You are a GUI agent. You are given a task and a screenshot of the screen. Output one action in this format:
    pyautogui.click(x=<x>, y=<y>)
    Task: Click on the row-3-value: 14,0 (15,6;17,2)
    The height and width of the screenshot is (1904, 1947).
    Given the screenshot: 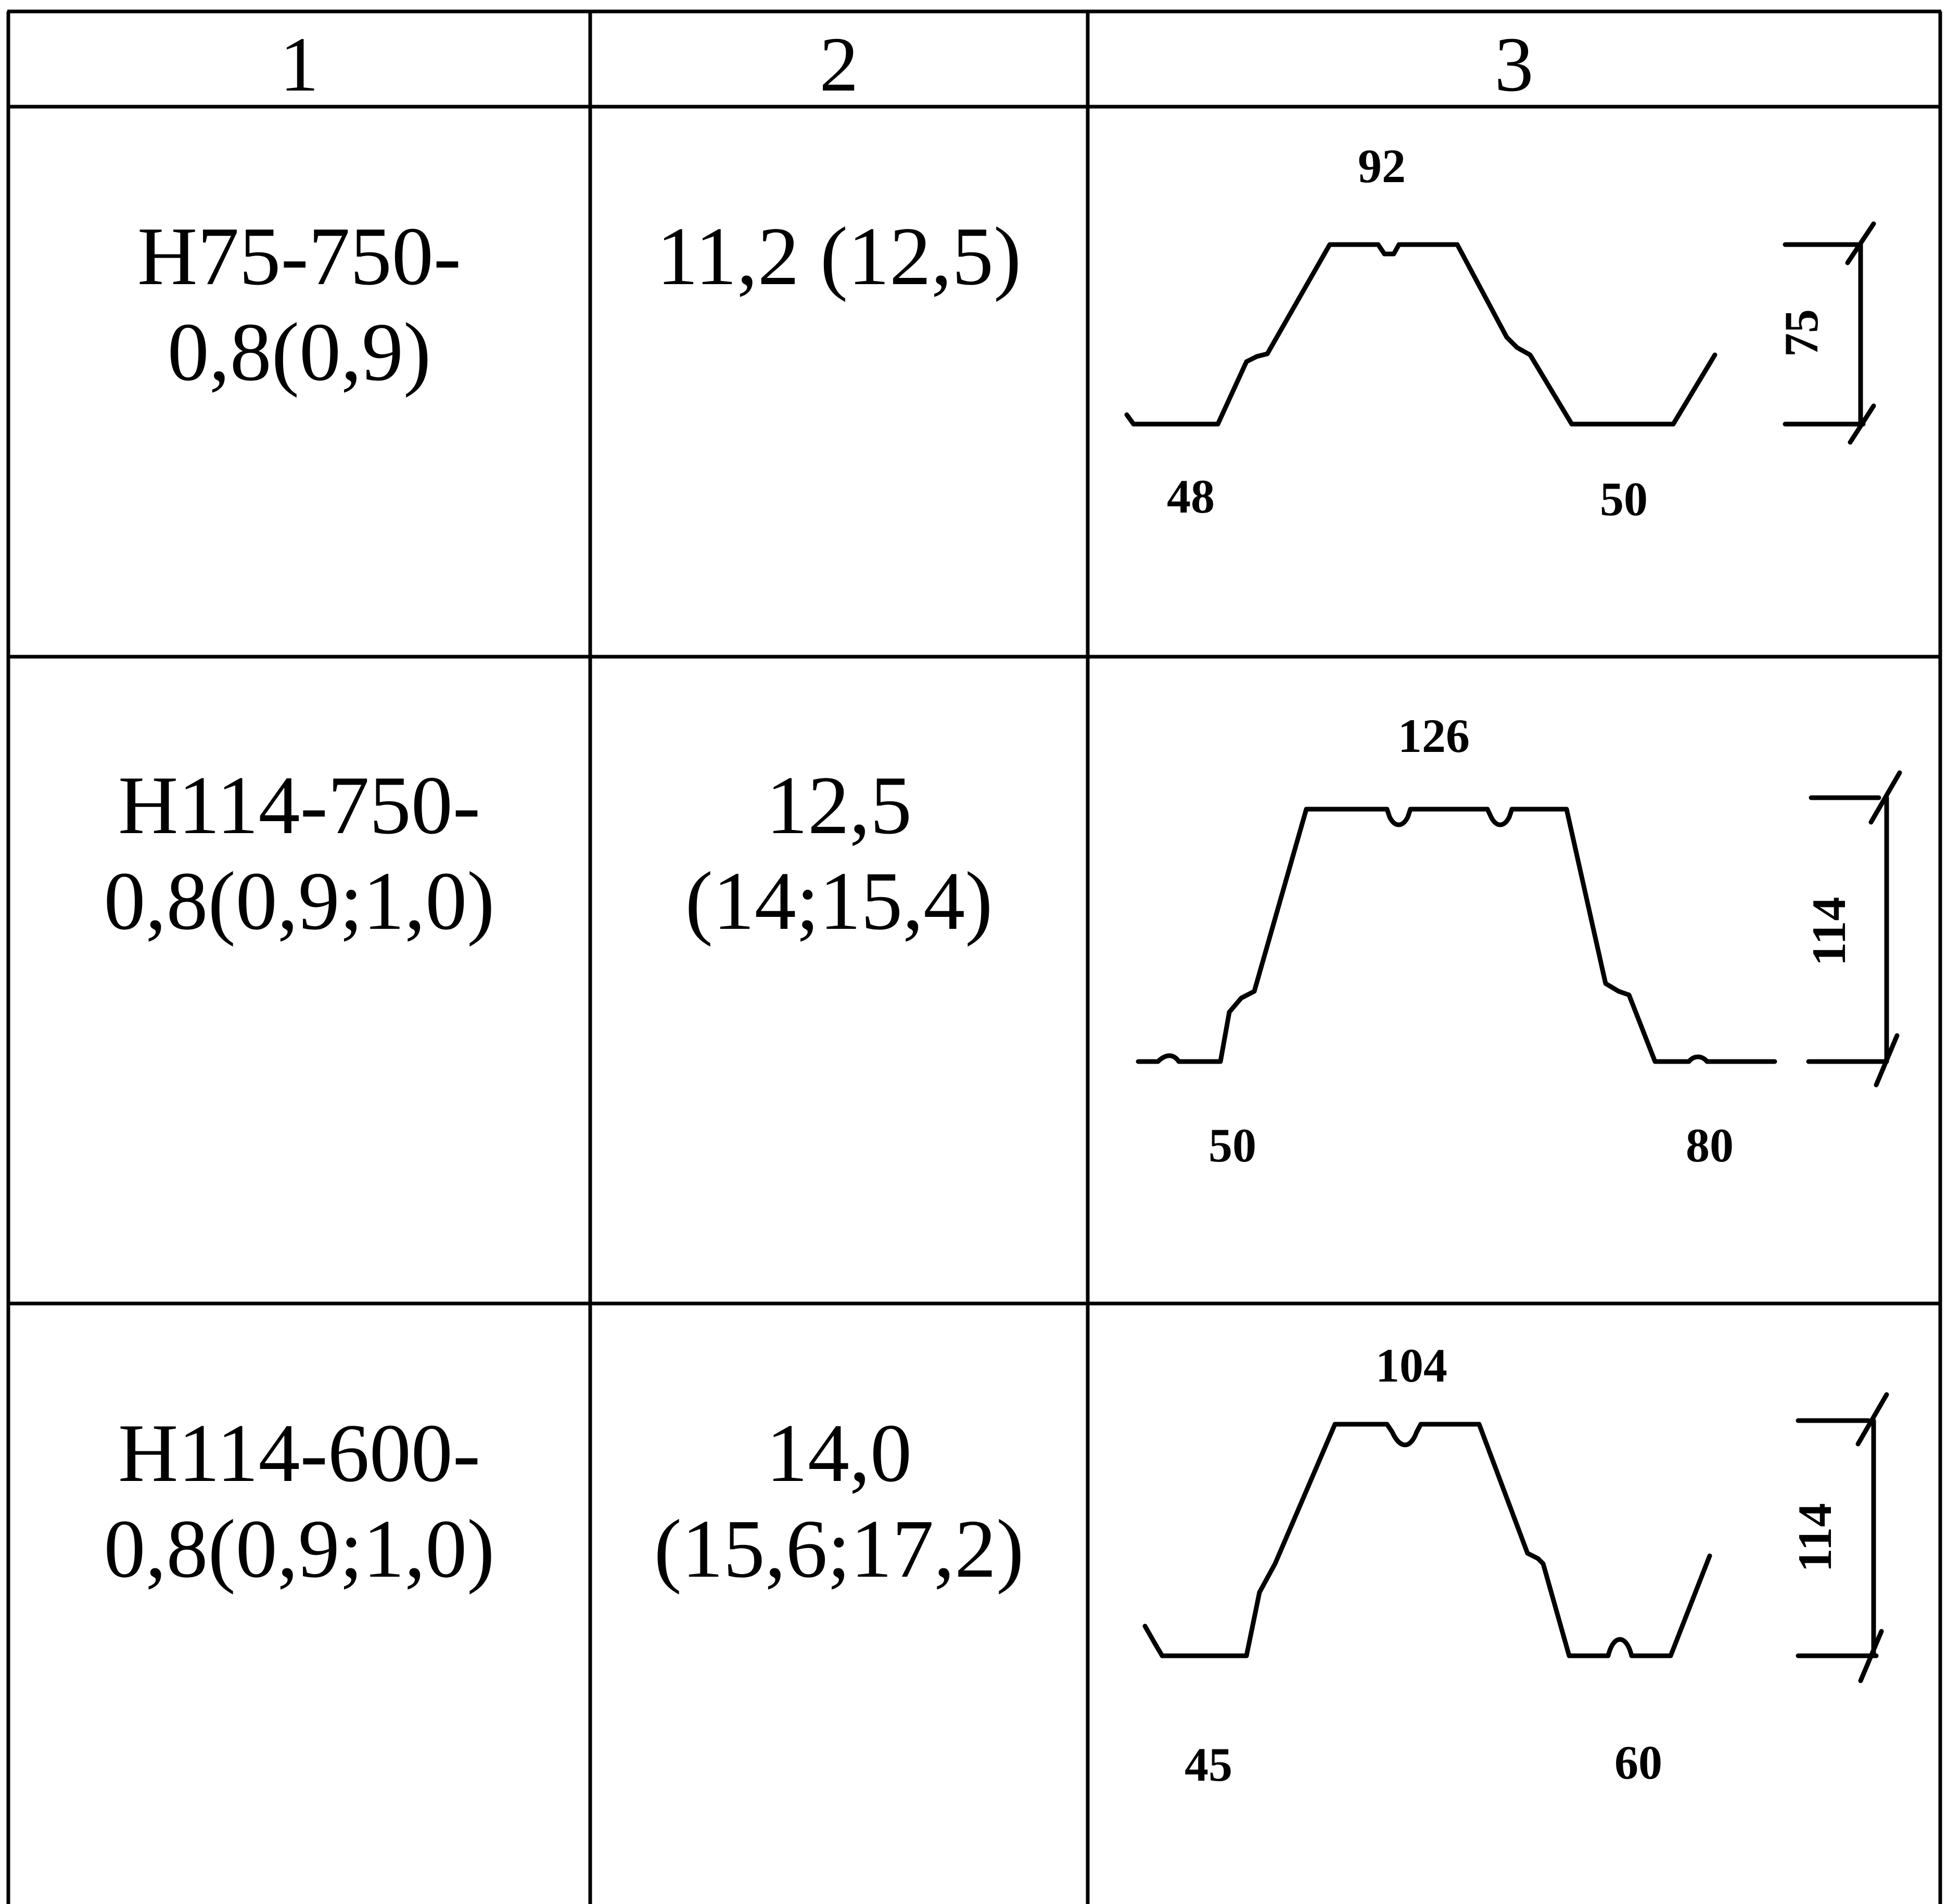 What is the action you would take?
    pyautogui.click(x=839, y=1500)
    